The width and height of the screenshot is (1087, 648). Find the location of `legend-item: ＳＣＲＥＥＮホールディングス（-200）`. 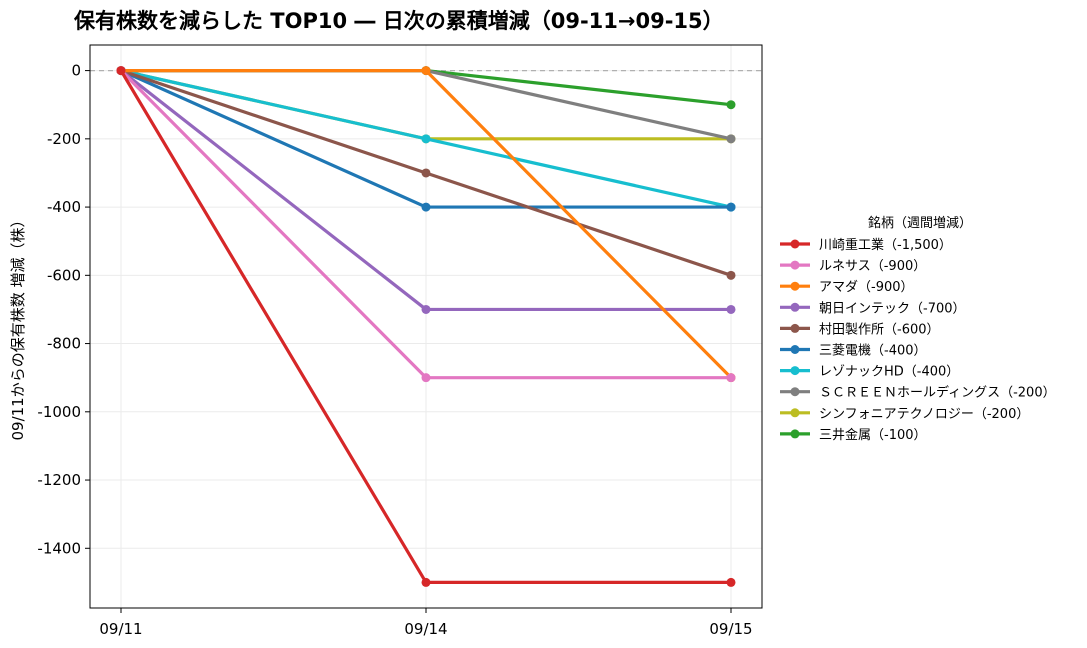

legend-item: ＳＣＲＥＥＮホールディングス（-200） is located at coordinates (918, 393).